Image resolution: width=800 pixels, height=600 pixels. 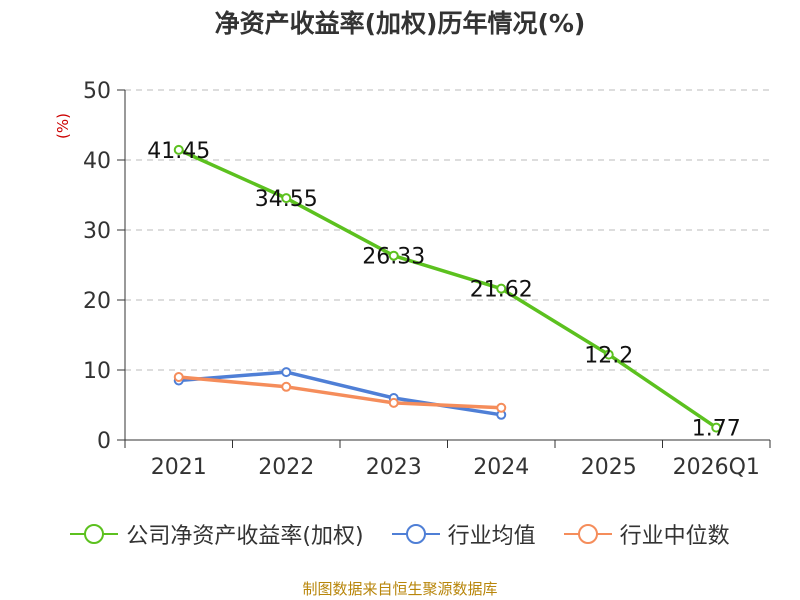 What do you see at coordinates (609, 467) in the screenshot?
I see `x-tick-label: 2025` at bounding box center [609, 467].